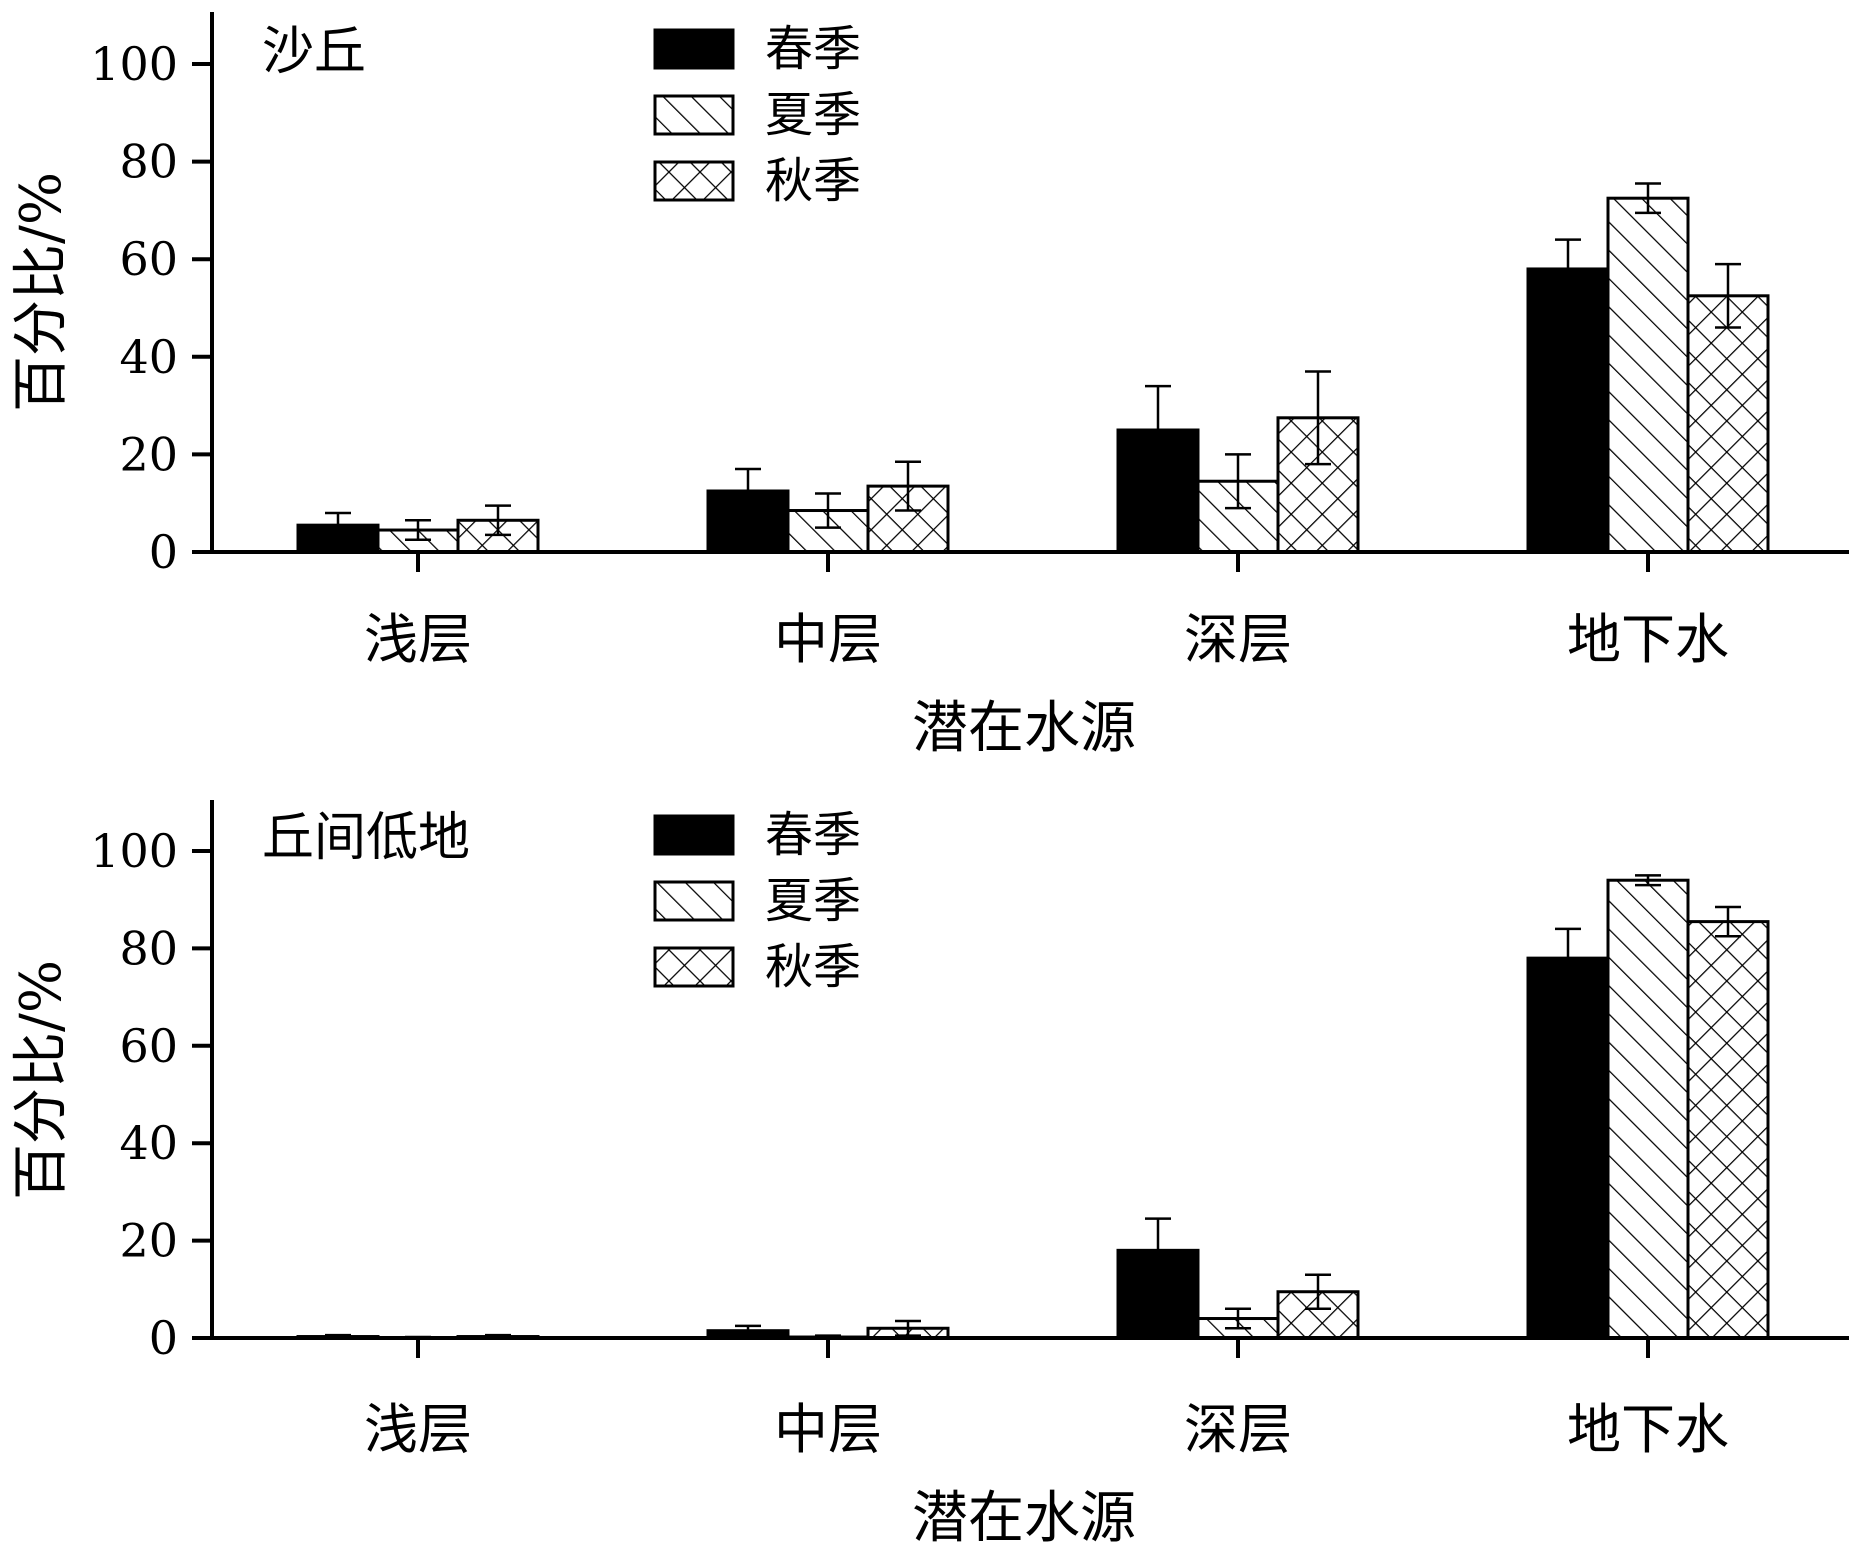 This screenshot has width=1854, height=1559. What do you see at coordinates (828, 510) in the screenshot?
I see `error-bar-夏季-中层` at bounding box center [828, 510].